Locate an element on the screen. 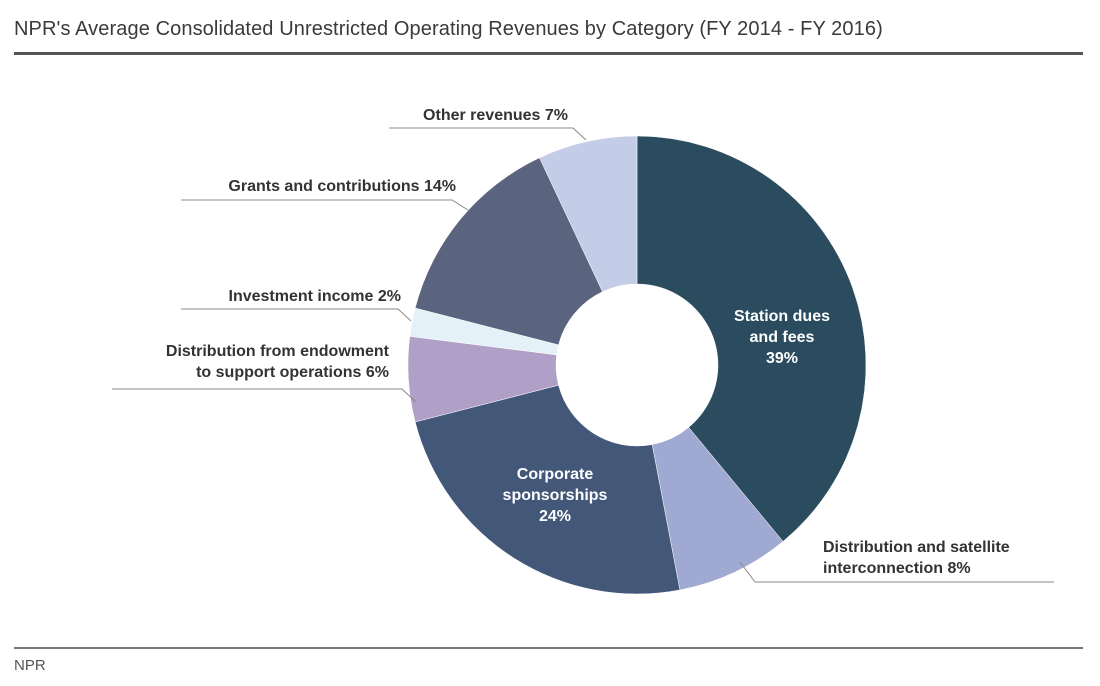  label-line: interconnection 8% is located at coordinates (897, 568).